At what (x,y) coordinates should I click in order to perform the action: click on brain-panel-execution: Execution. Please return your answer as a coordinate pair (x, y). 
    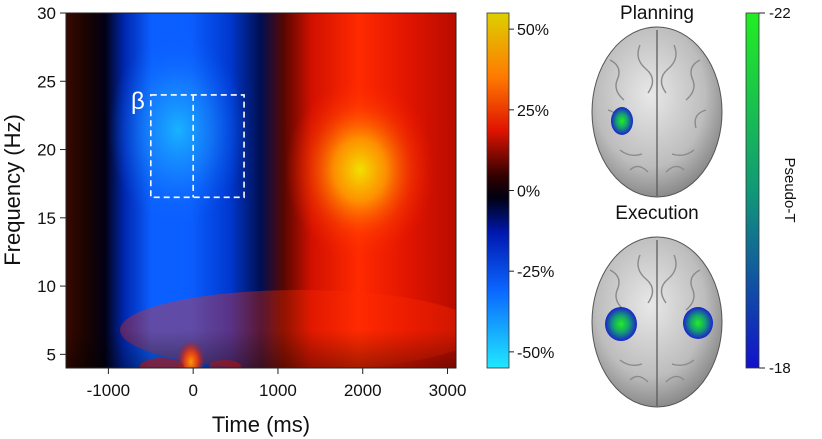
    Looking at the image, I should click on (657, 305).